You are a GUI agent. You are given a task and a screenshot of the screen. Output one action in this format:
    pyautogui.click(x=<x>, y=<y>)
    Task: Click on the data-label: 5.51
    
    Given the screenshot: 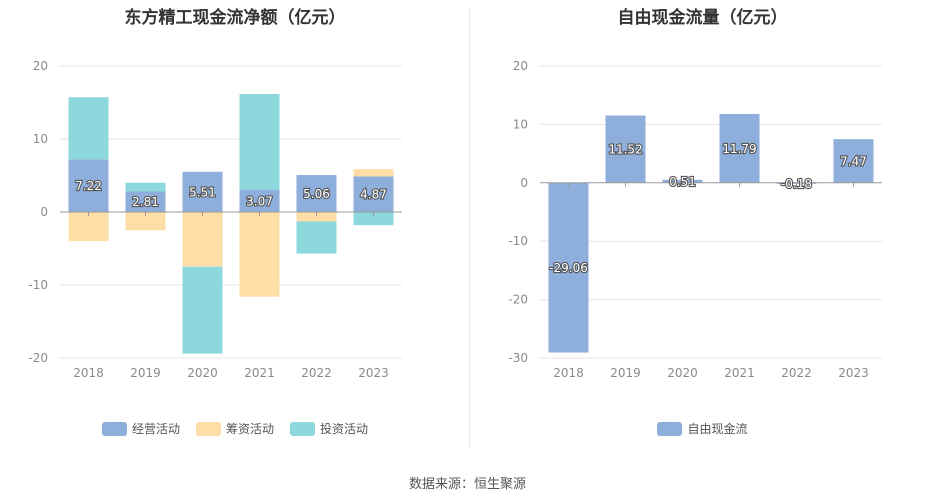 What is the action you would take?
    pyautogui.click(x=202, y=192)
    